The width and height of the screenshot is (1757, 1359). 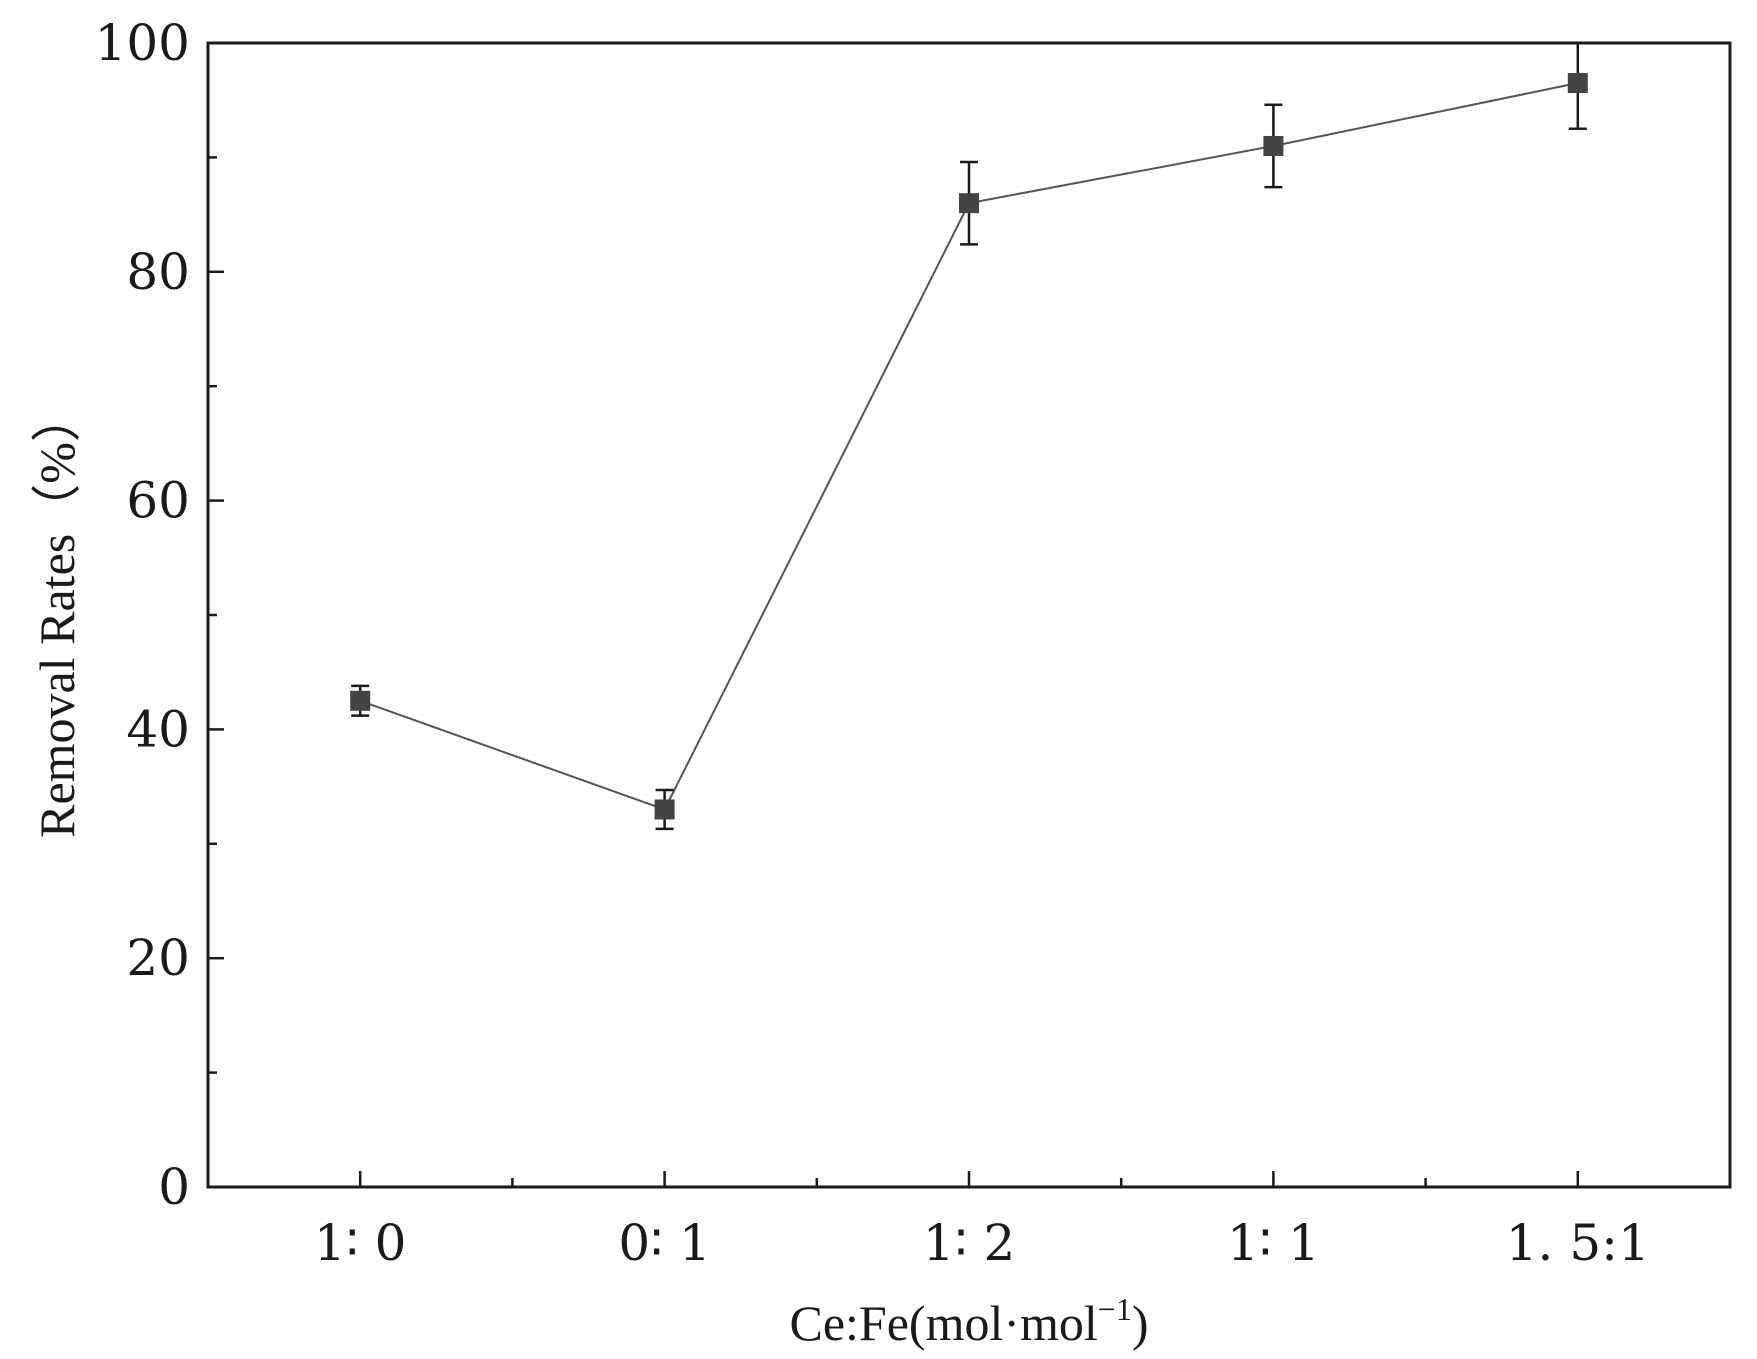 What do you see at coordinates (360, 1243) in the screenshot?
I see `x-tick-label: 1∶ 0` at bounding box center [360, 1243].